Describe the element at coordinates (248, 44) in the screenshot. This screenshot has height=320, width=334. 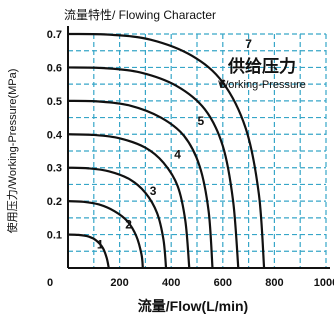
I see `curve-label-7: 7` at that location.